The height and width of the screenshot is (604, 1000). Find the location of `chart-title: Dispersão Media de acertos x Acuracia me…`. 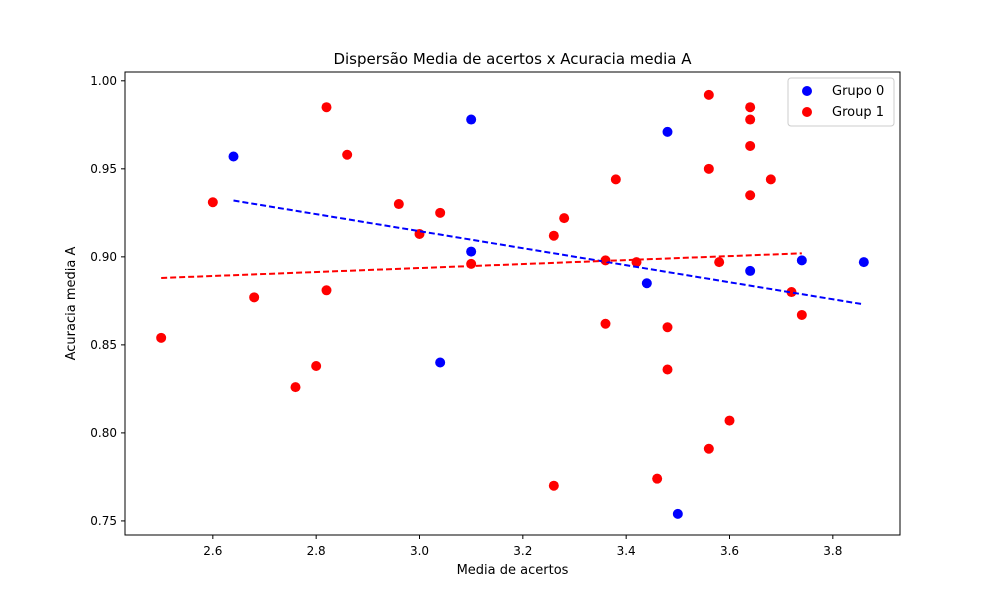

chart-title: Dispersão Media de acertos x Acuracia me… is located at coordinates (512, 59).